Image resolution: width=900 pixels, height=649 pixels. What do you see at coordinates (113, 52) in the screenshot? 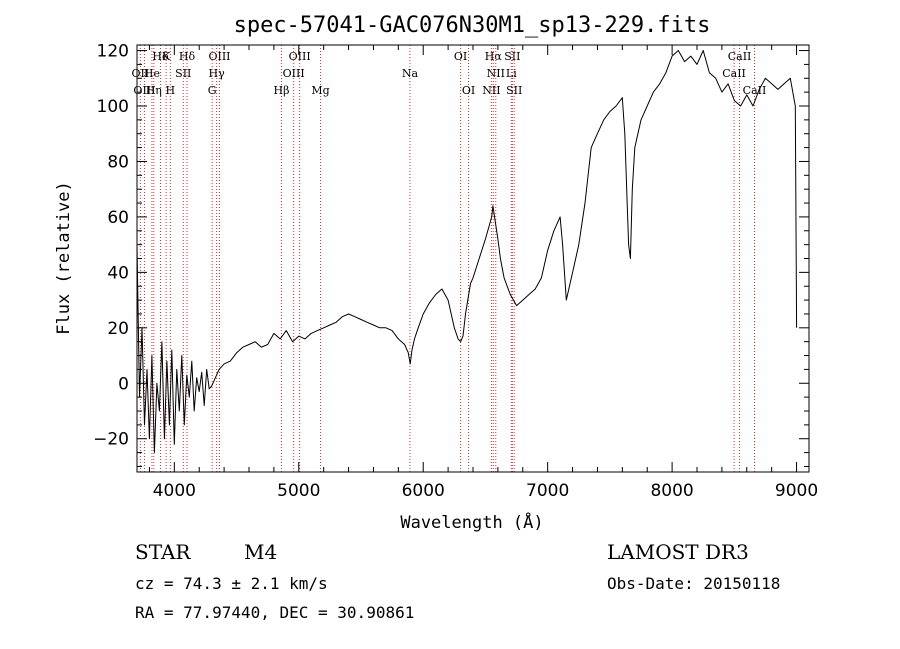
I see `y-tick-label: 120` at bounding box center [113, 52].